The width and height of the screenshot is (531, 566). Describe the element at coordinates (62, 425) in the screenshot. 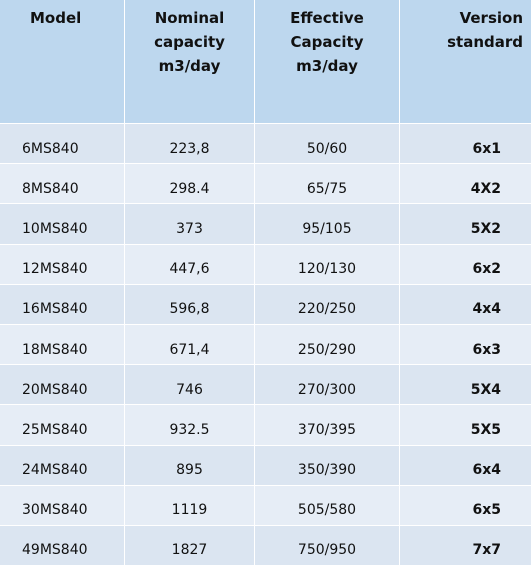

I see `table-cell: 25MS840` at that location.